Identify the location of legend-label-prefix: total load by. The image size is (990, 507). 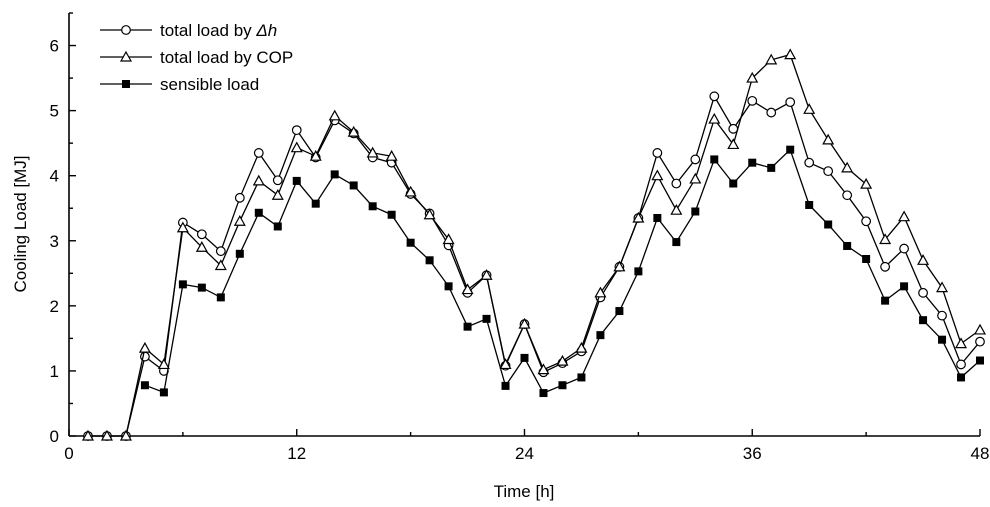
(208, 30).